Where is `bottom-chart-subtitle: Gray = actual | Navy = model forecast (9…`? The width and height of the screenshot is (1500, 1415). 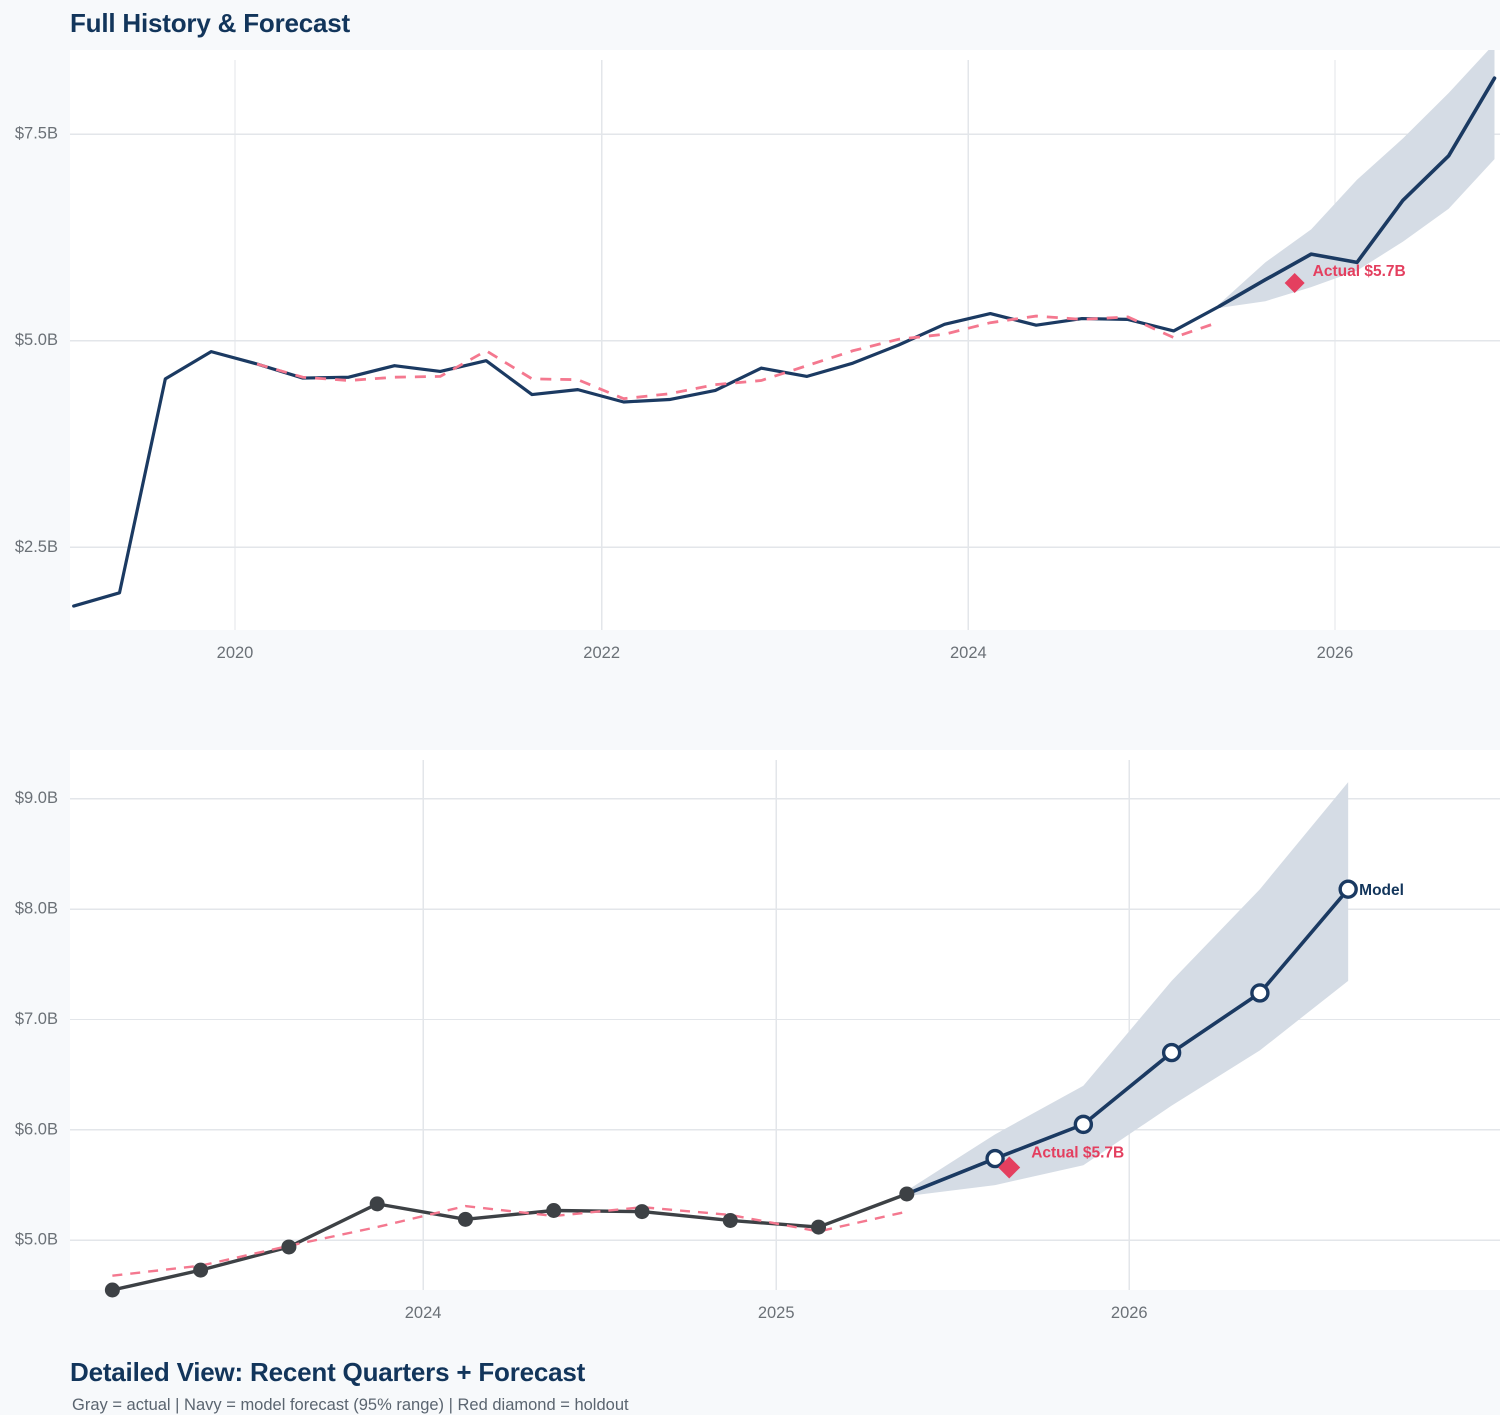 bottom-chart-subtitle: Gray = actual | Navy = model forecast (9… is located at coordinates (350, 1405).